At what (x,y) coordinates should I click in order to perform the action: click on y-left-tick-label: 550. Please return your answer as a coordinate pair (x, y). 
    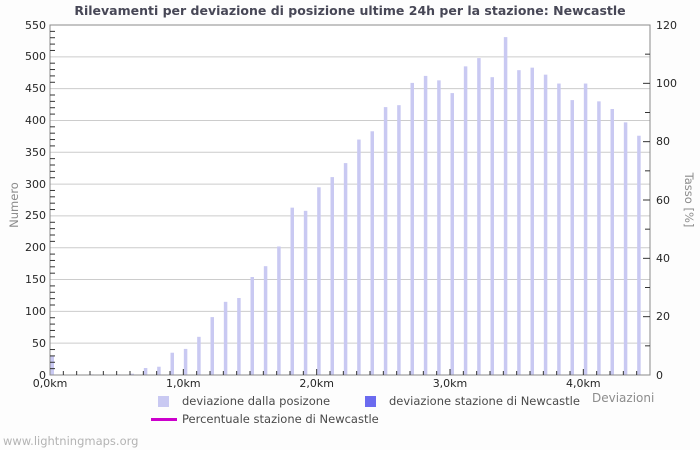
    Looking at the image, I should click on (35, 25).